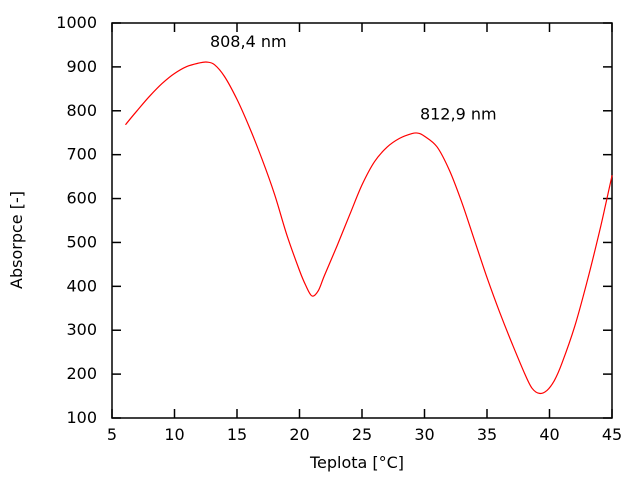 The height and width of the screenshot is (480, 640). I want to click on y-tick-label: 900, so click(81, 66).